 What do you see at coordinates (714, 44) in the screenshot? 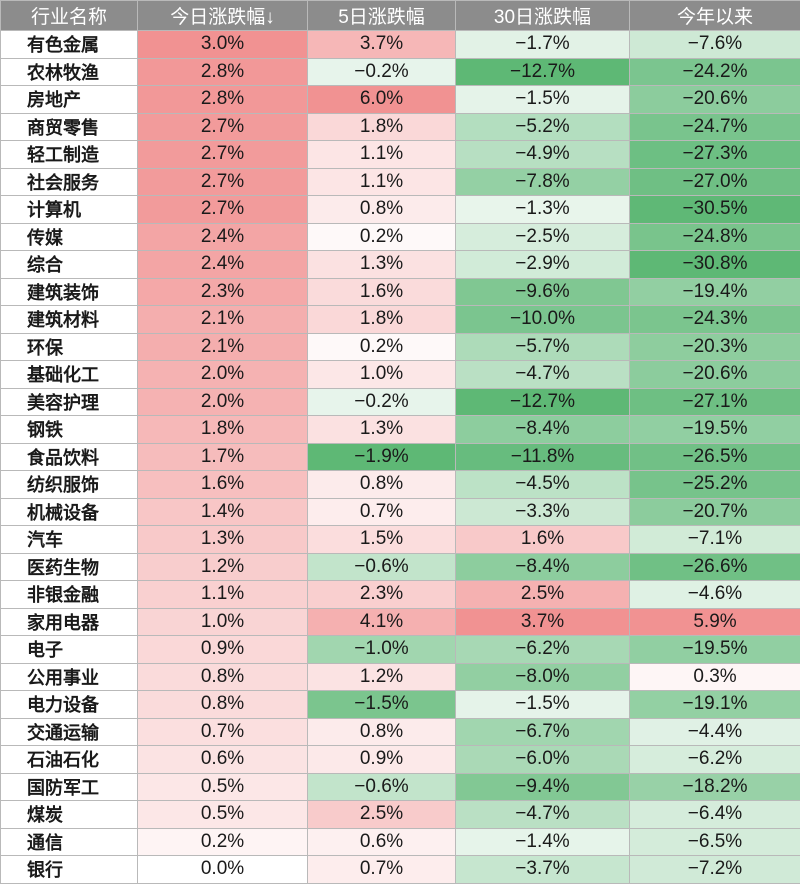
I see `value-cell-ytd: −7.6%` at bounding box center [714, 44].